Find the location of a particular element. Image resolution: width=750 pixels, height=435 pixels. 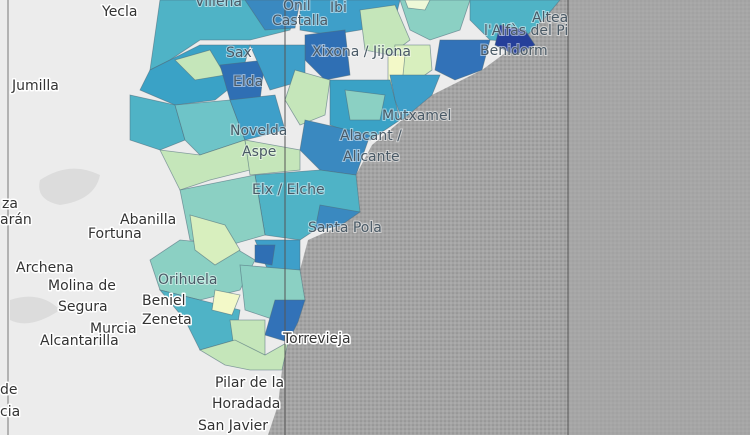

place-label: Segura is located at coordinates (83, 307).